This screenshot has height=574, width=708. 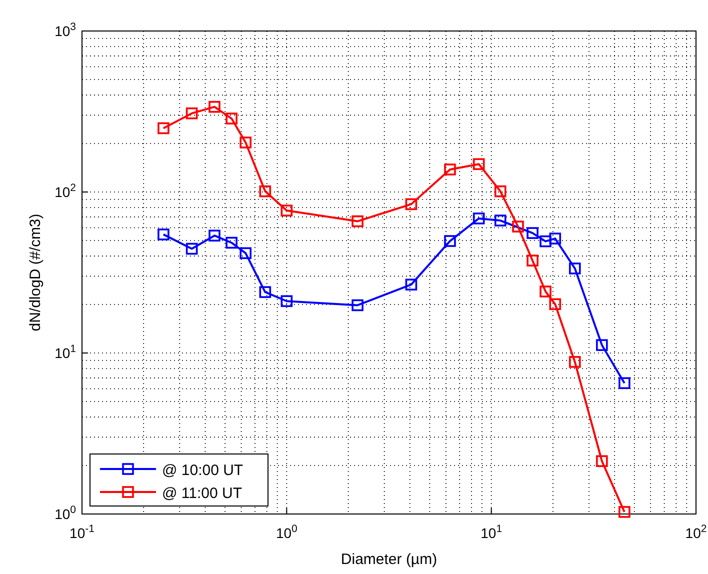 I want to click on x-axis-title: Diameter (µm), so click(x=389, y=559).